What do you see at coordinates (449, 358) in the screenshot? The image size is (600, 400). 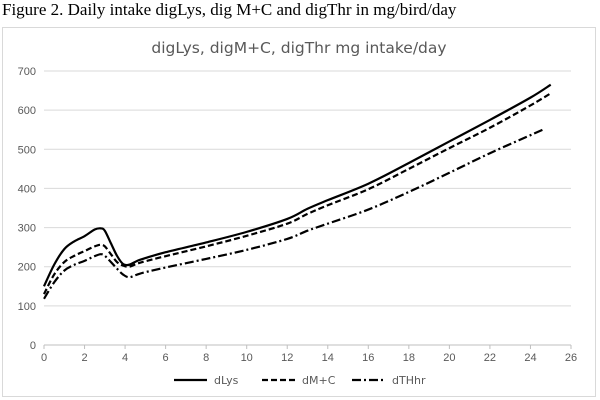 I see `x-tick-label: 20` at bounding box center [449, 358].